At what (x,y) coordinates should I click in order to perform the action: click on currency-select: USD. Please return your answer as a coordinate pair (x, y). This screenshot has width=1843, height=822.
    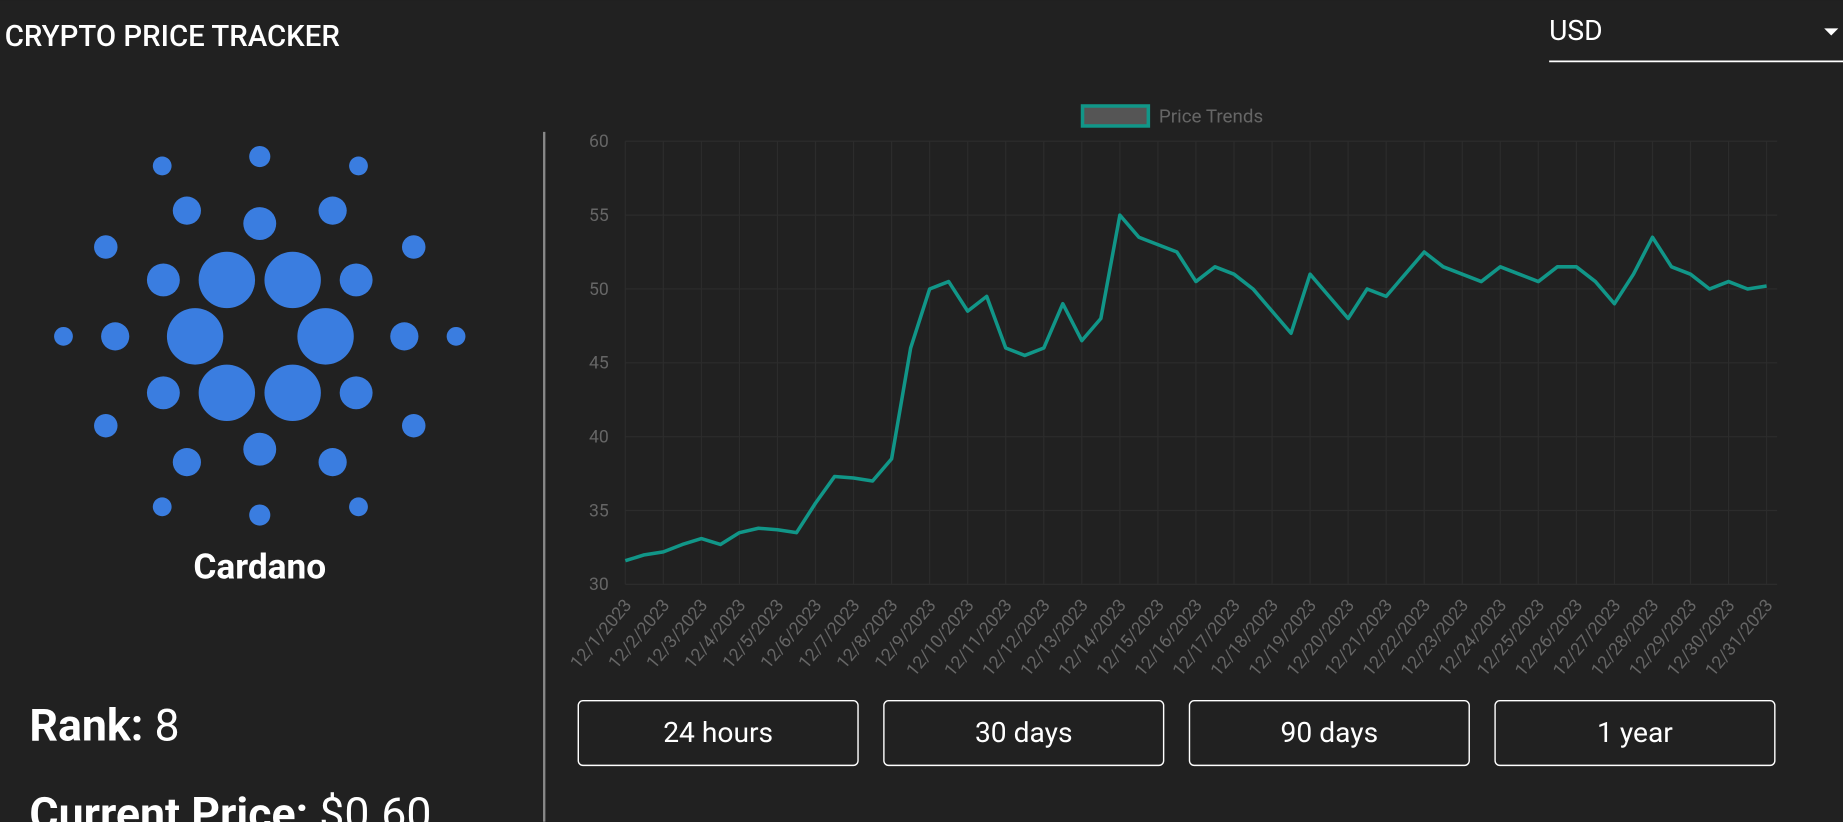
    Looking at the image, I should click on (1696, 38).